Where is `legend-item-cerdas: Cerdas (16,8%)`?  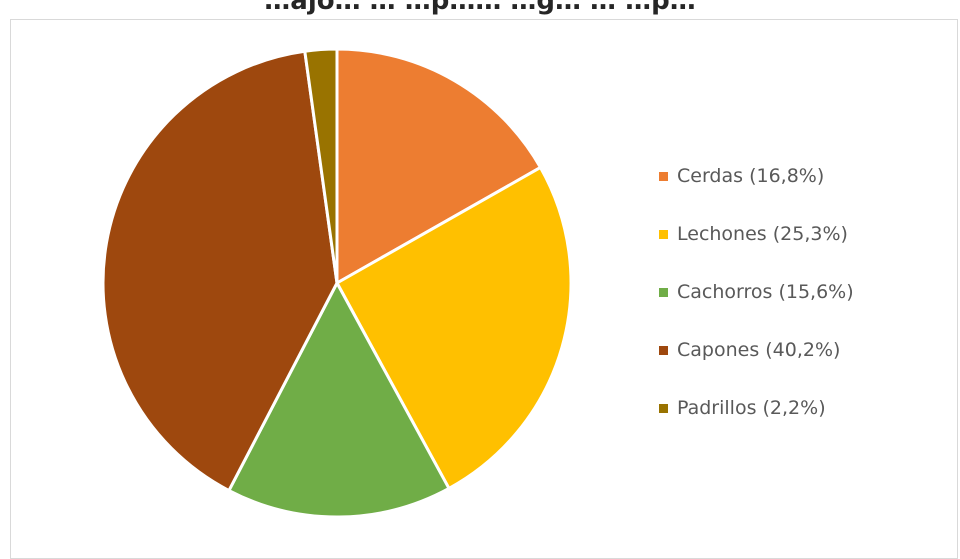 legend-item-cerdas: Cerdas (16,8%) is located at coordinates (756, 176).